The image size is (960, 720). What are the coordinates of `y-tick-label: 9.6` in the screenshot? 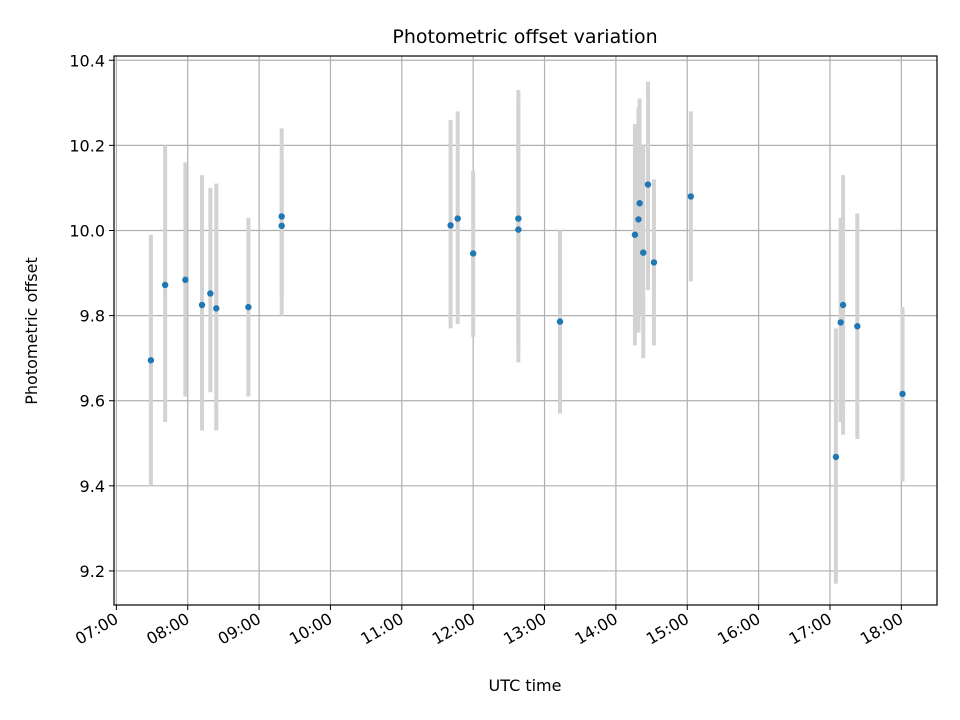 It's located at (92, 401).